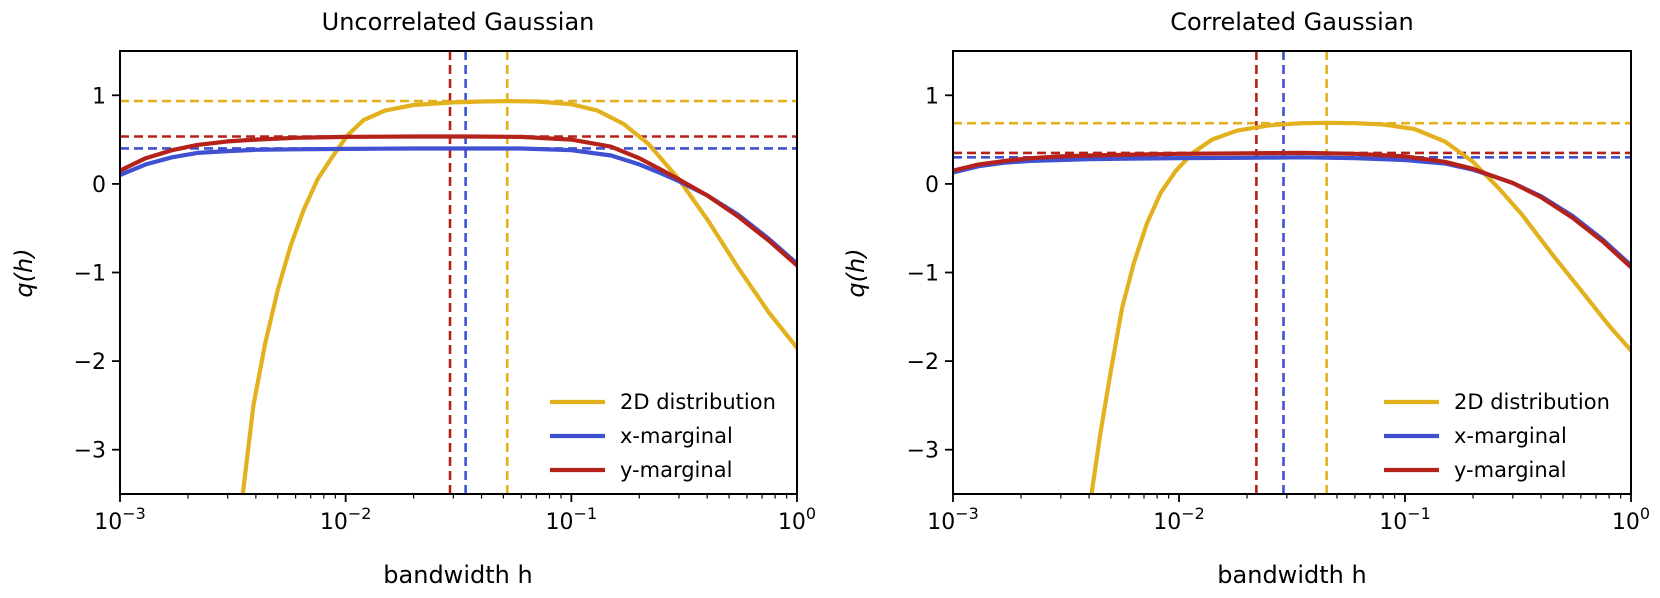 This screenshot has height=598, width=1660. I want to click on panel-title: Uncorrelated Gaussian, so click(458, 22).